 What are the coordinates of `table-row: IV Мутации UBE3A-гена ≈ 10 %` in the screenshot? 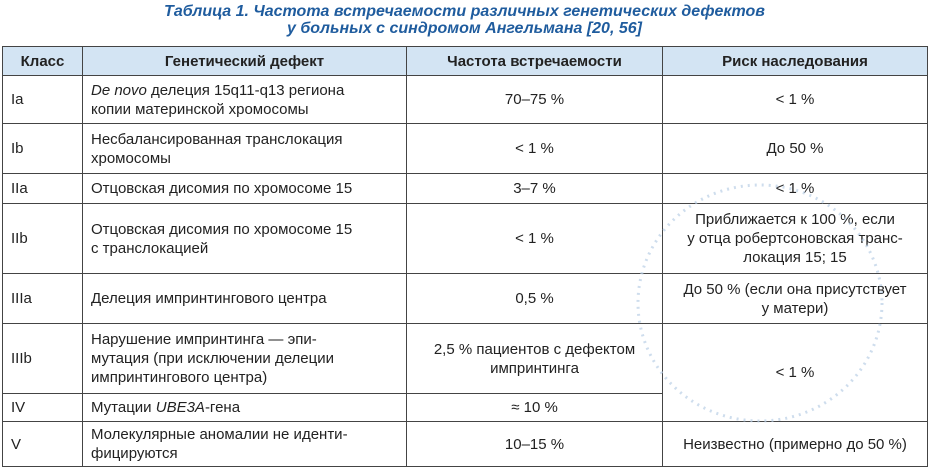 It's located at (465, 407).